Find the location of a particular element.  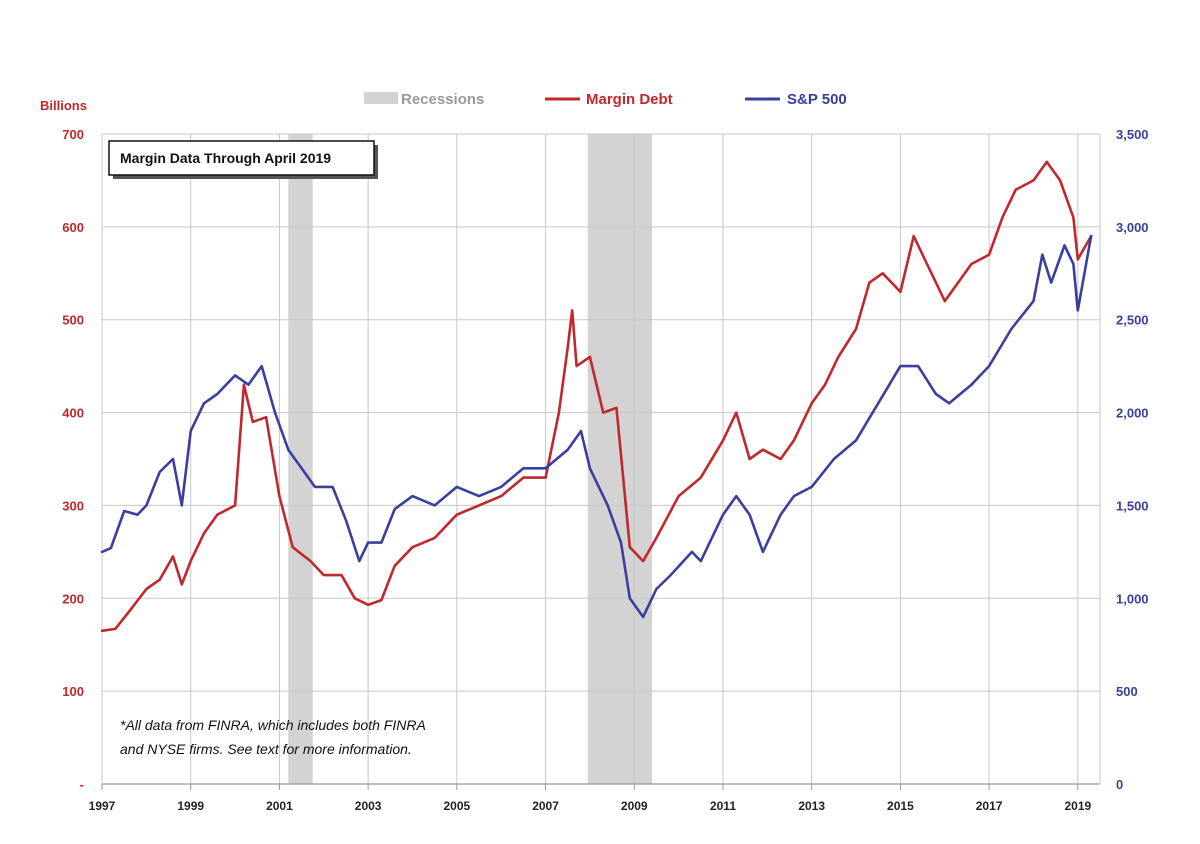

legend-recession-swatch is located at coordinates (381, 98).